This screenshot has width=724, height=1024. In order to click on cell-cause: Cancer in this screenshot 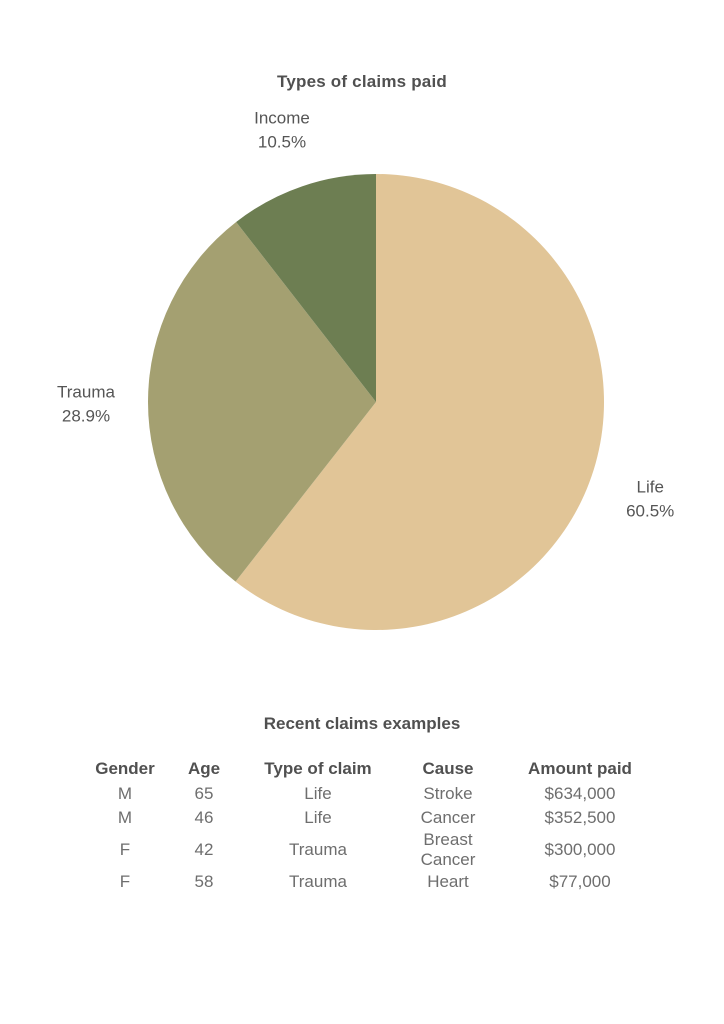, I will do `click(448, 817)`.